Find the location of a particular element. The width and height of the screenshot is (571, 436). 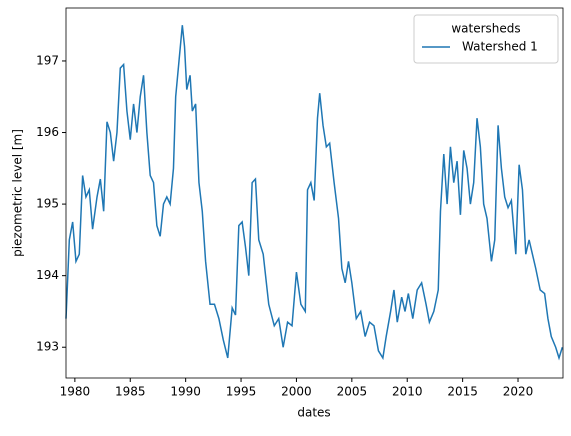

x-tick-label: 1990 is located at coordinates (185, 392).